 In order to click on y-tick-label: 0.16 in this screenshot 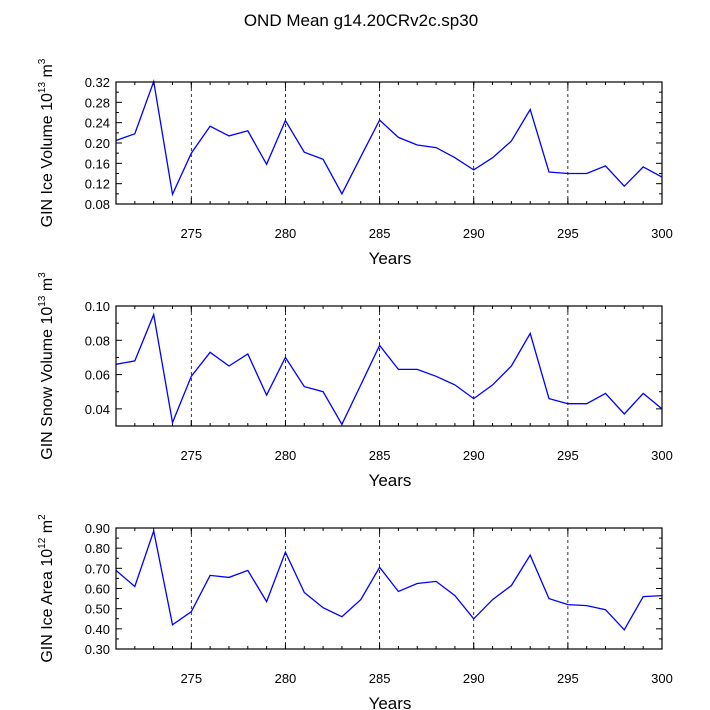, I will do `click(97, 163)`.